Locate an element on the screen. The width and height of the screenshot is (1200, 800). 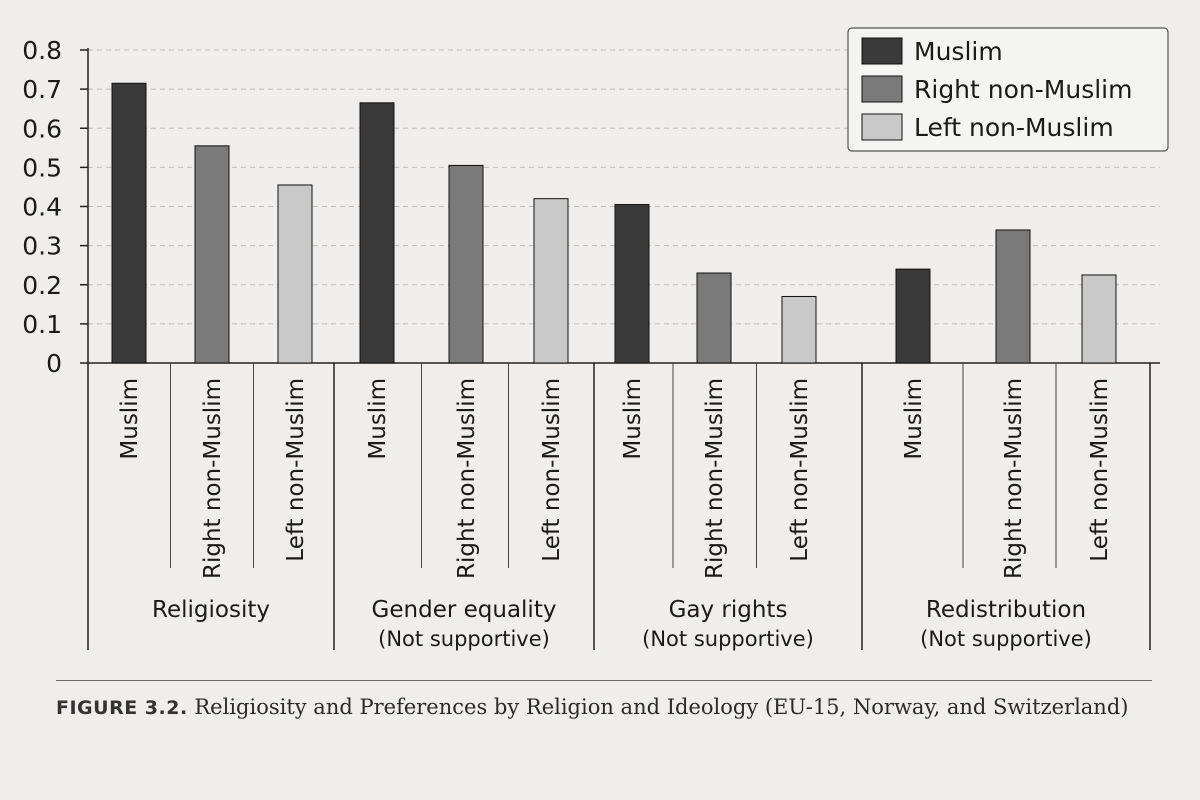
legend-label: Muslim is located at coordinates (958, 51).